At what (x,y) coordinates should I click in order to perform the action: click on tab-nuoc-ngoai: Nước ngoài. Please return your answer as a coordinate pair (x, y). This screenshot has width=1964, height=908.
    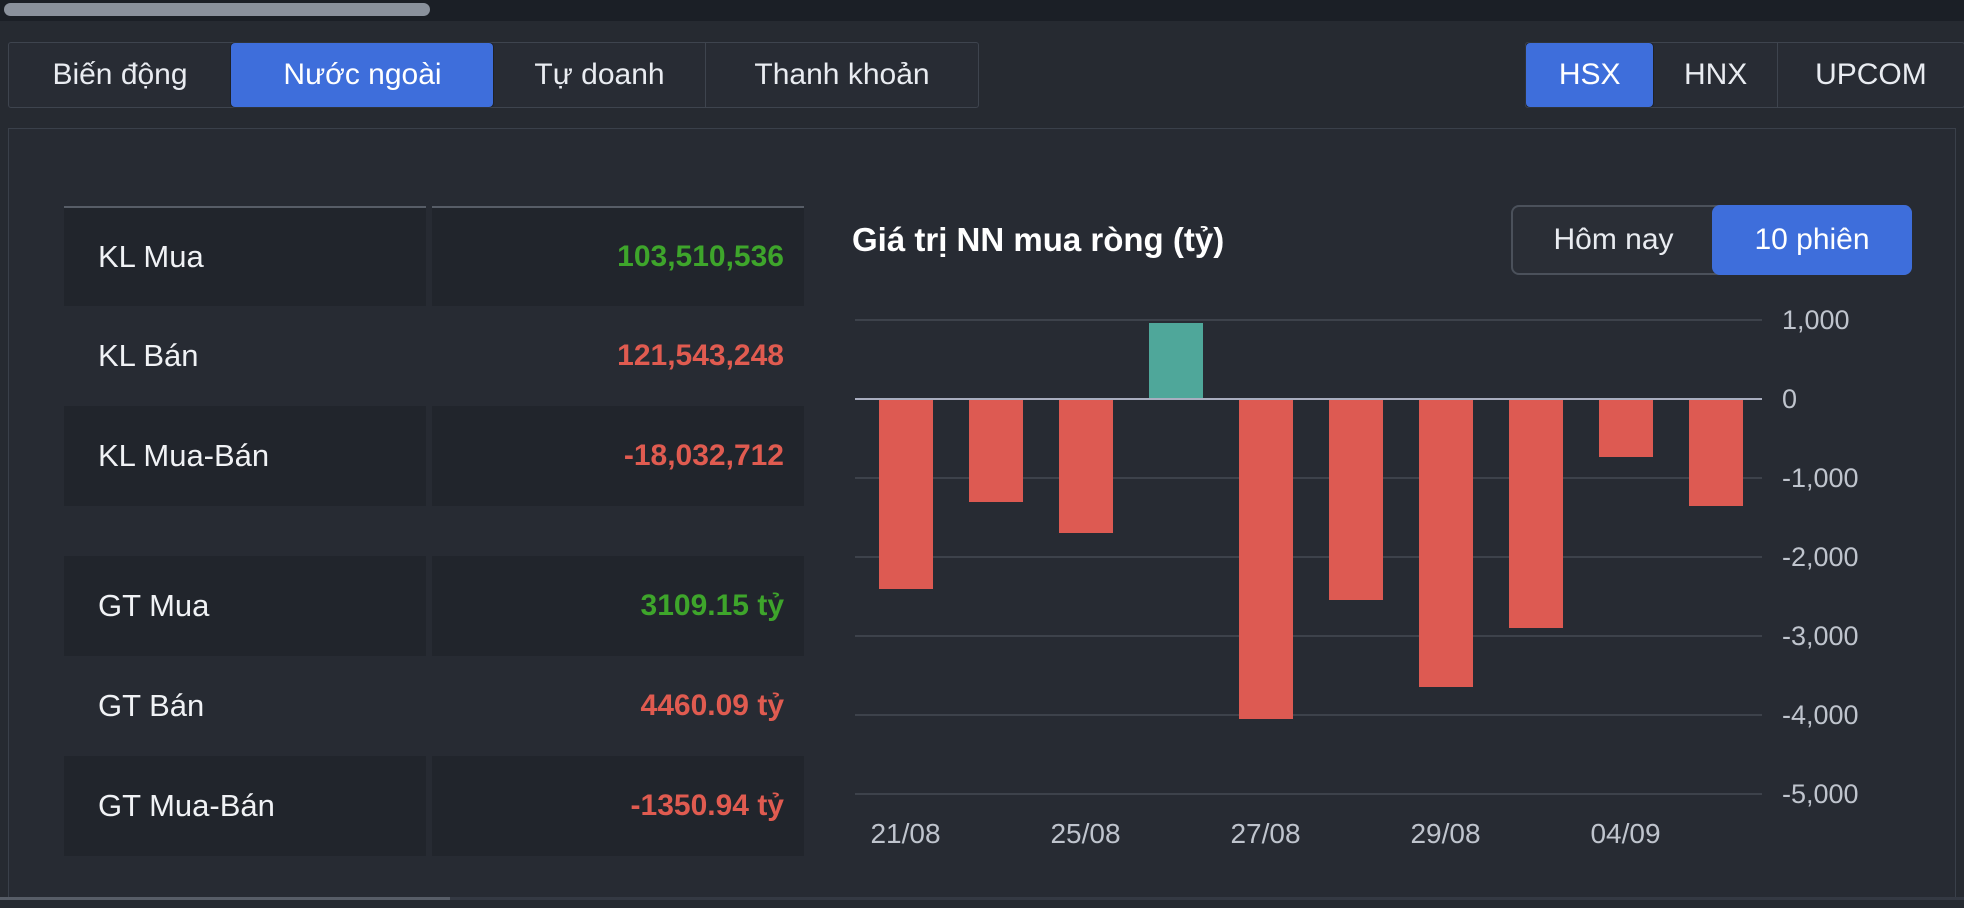
    Looking at the image, I should click on (362, 75).